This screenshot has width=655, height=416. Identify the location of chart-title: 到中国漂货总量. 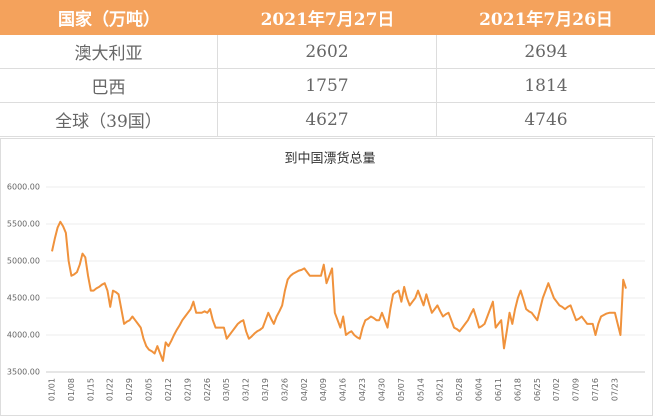
(329, 159).